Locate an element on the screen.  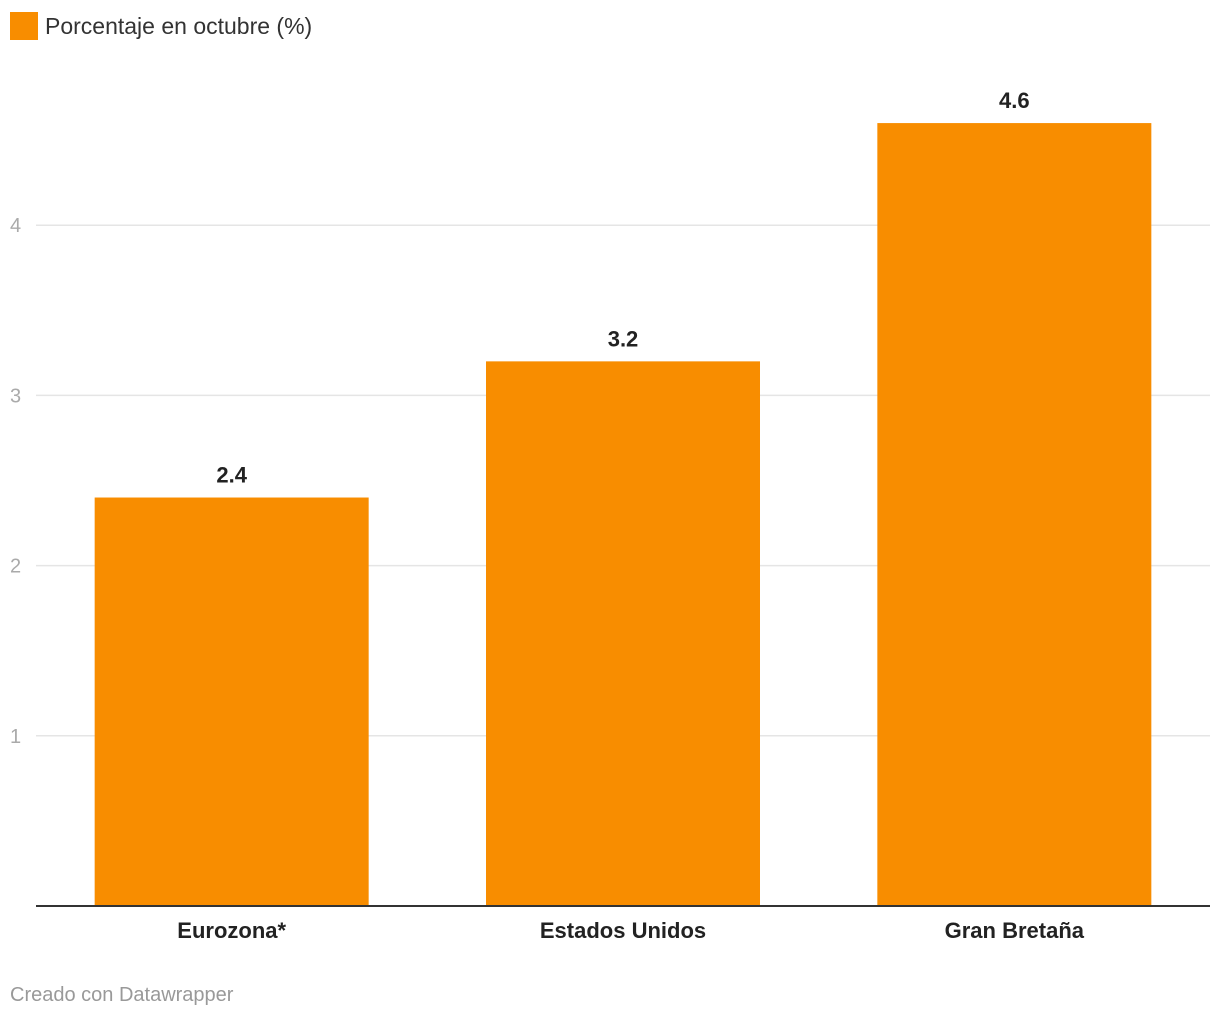
category-label-2: Estados Unidos is located at coordinates (623, 930).